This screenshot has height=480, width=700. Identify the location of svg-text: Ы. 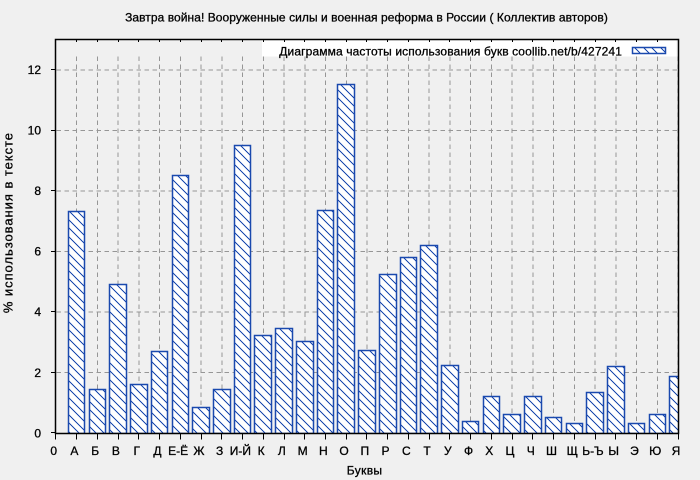
(613, 451).